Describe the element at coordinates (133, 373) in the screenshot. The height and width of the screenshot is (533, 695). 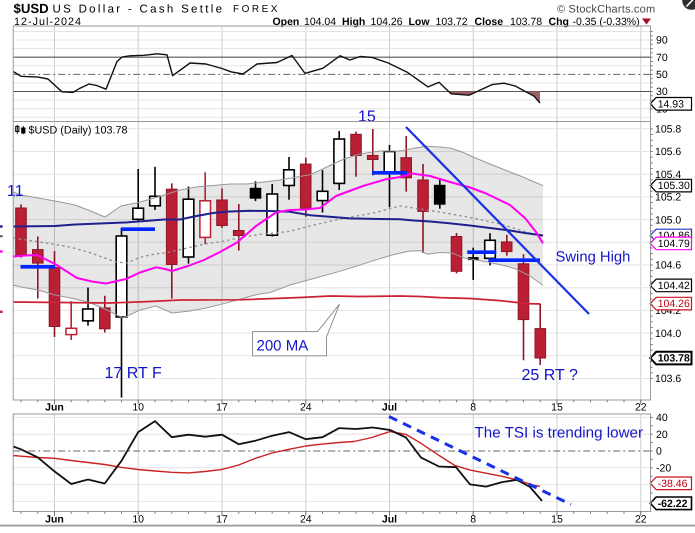
I see `svg-text: 17 RT F` at that location.